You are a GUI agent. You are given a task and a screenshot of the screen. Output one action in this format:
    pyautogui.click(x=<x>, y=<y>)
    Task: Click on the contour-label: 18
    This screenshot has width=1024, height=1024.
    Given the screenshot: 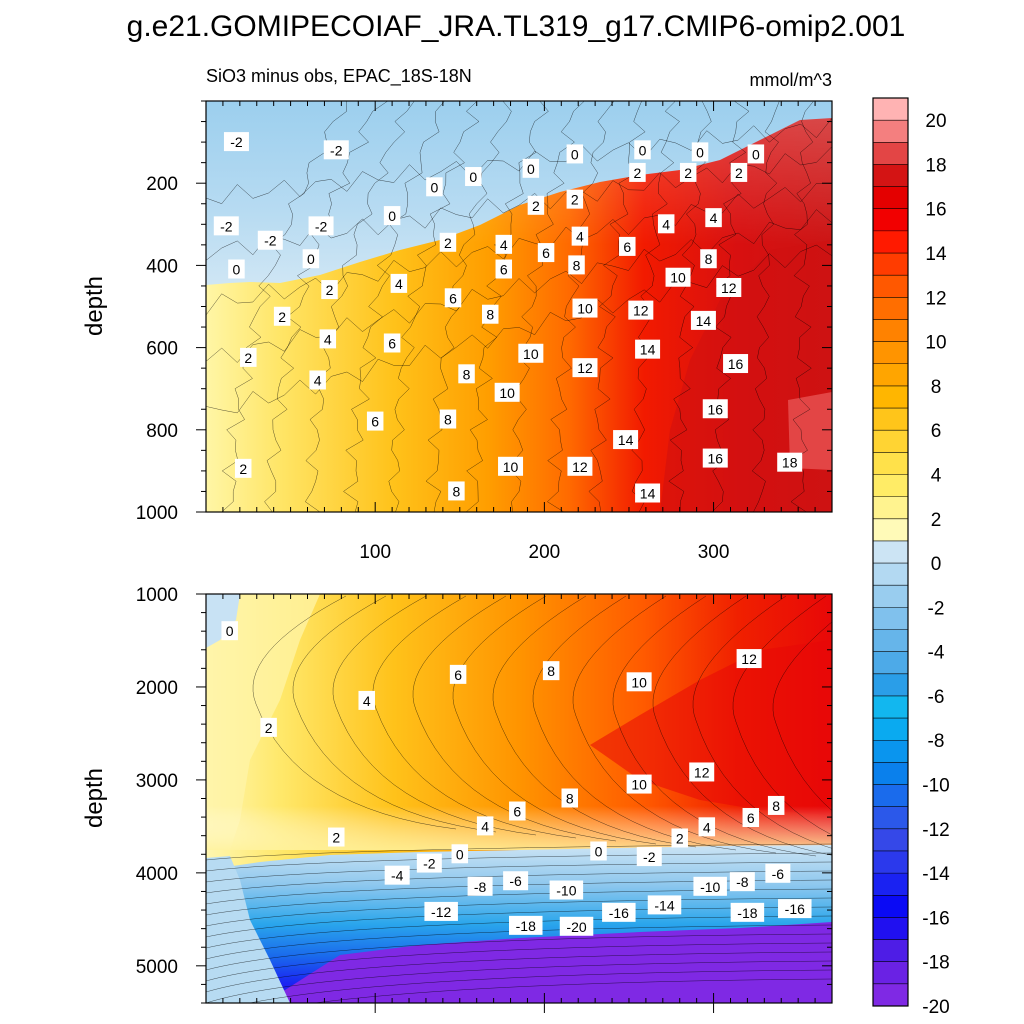 What is the action you would take?
    pyautogui.click(x=790, y=462)
    